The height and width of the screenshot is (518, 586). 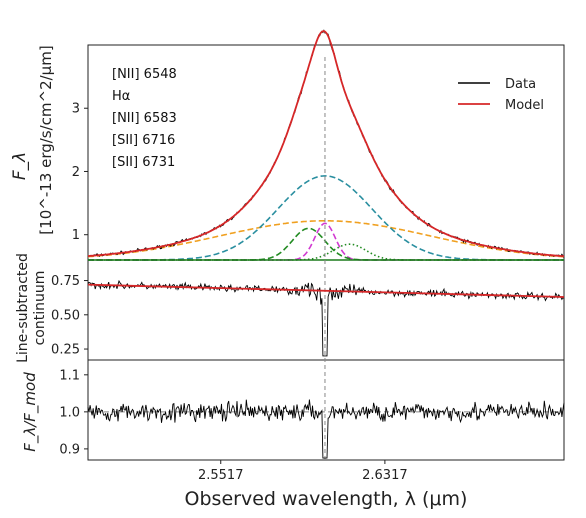 I want to click on spectrum-ylabel-bottom: [10^-13 erg/s/cm^2/μm], so click(x=46, y=139).